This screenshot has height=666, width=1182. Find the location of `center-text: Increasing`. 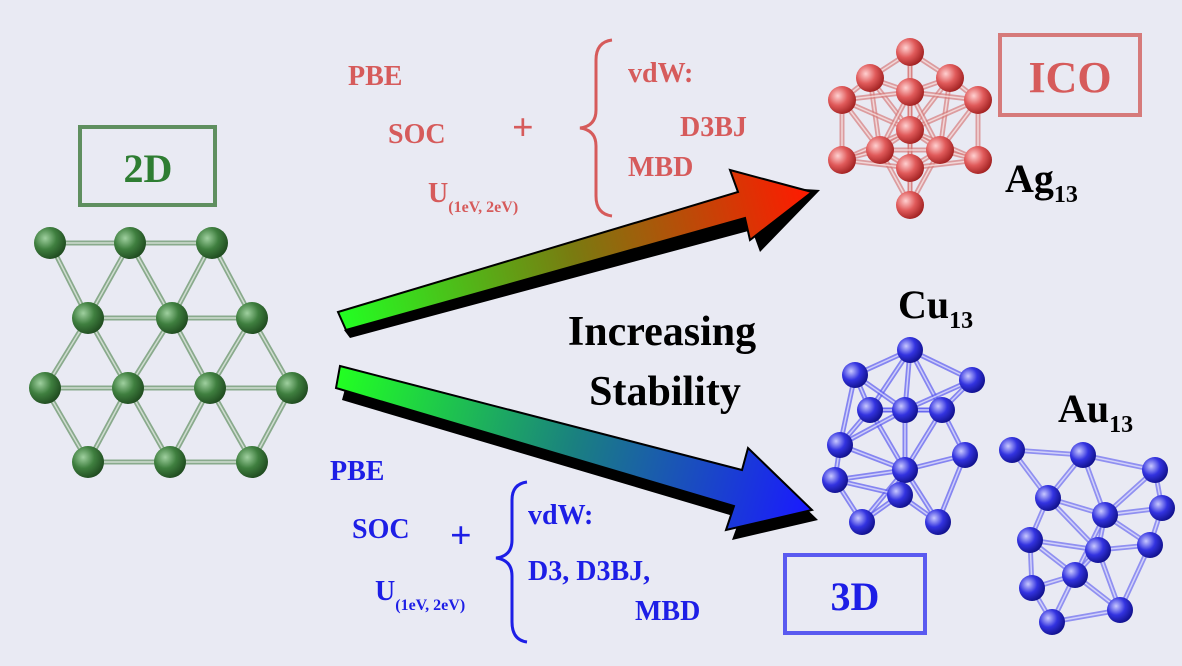

center-text: Increasing is located at coordinates (662, 332).